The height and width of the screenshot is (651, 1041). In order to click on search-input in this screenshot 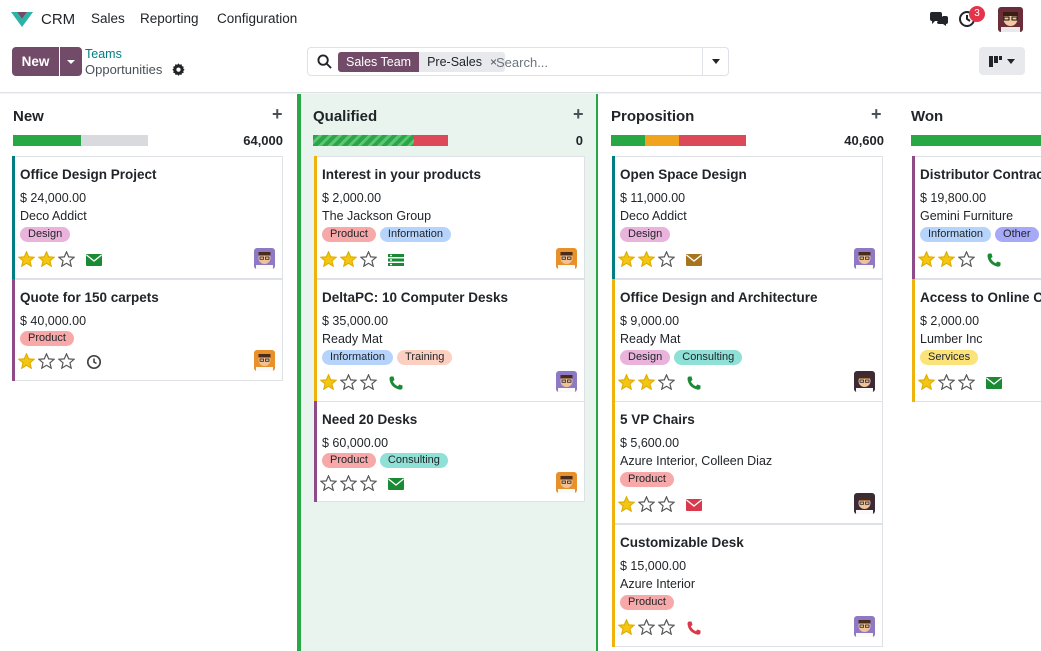, I will do `click(596, 62)`.